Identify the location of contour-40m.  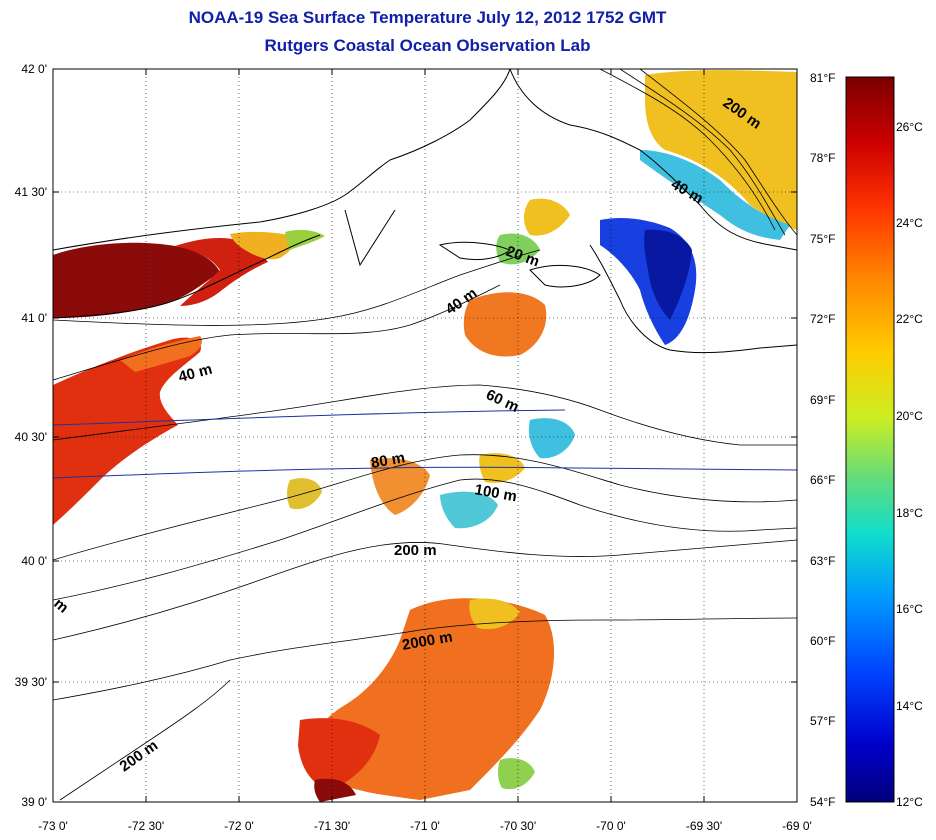
(277, 332).